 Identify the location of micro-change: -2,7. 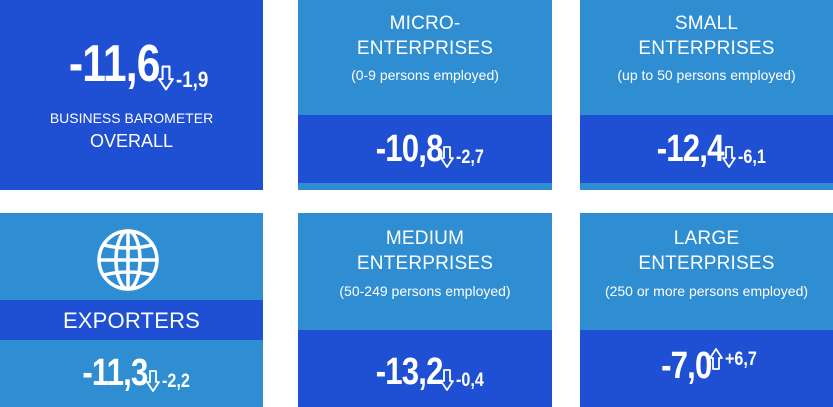
(464, 157).